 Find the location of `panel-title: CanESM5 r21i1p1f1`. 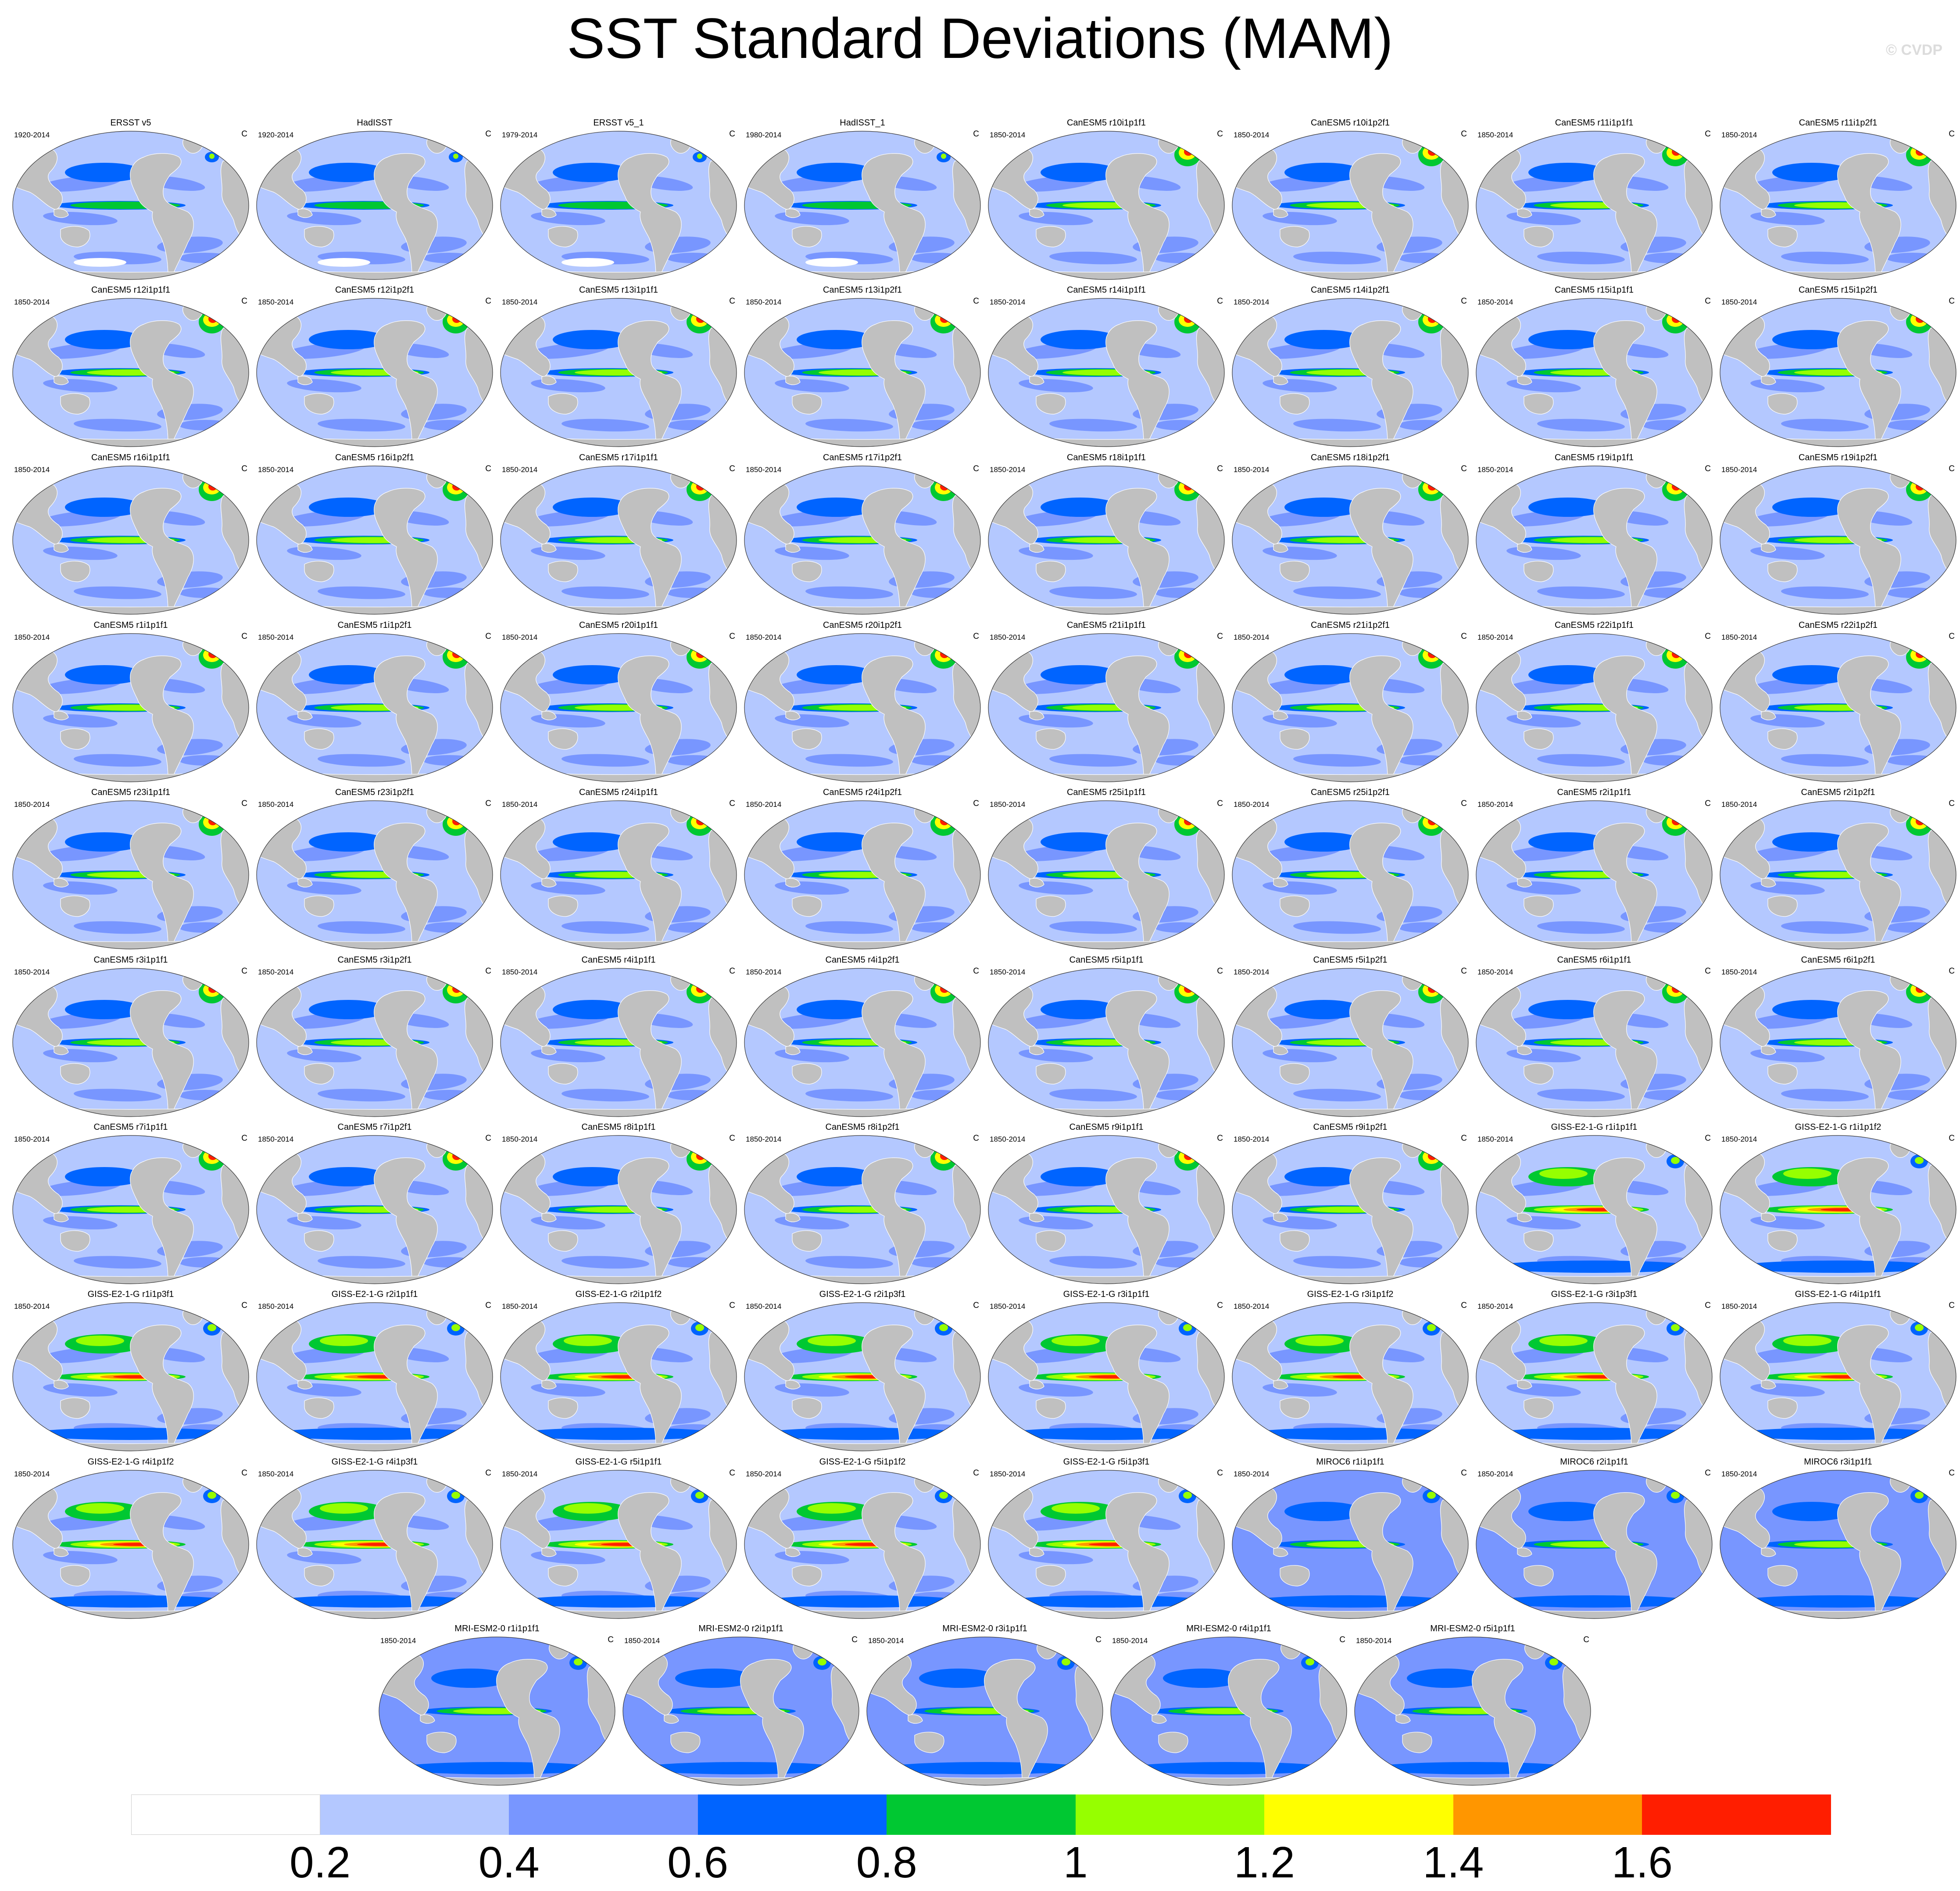

panel-title: CanESM5 r21i1p1f1 is located at coordinates (1106, 625).